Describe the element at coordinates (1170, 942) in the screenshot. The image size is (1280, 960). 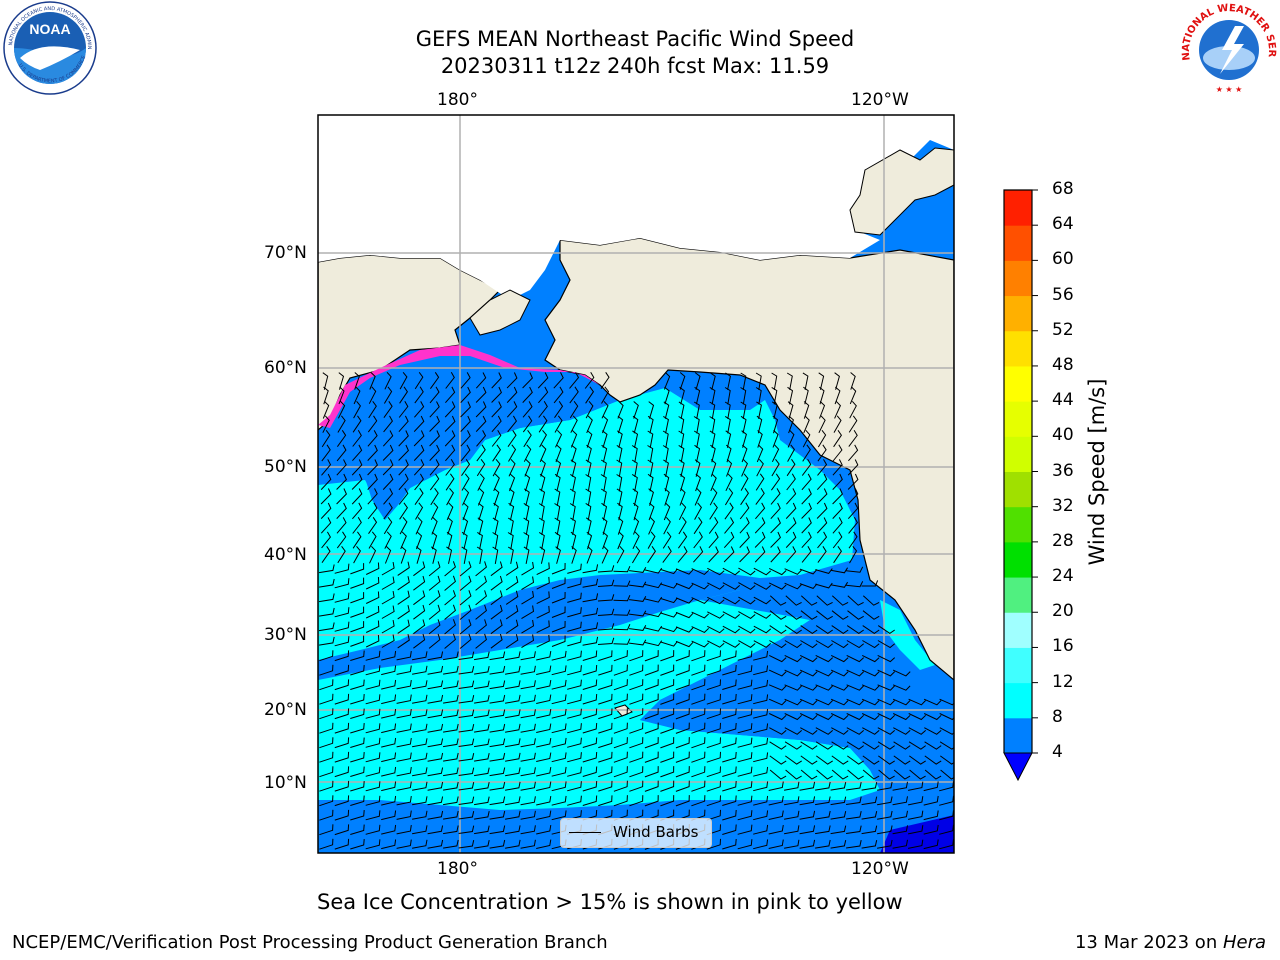
I see `footer-date: 13 Mar 2023 on Hera` at that location.